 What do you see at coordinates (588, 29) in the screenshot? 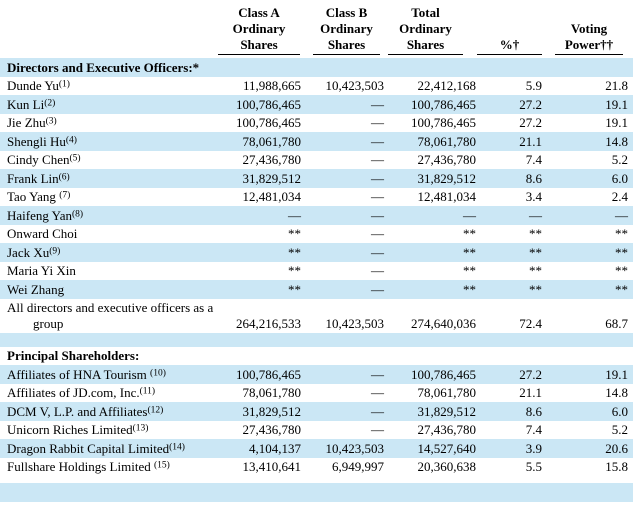
I see `column-header-voting: Voting Power††` at bounding box center [588, 29].